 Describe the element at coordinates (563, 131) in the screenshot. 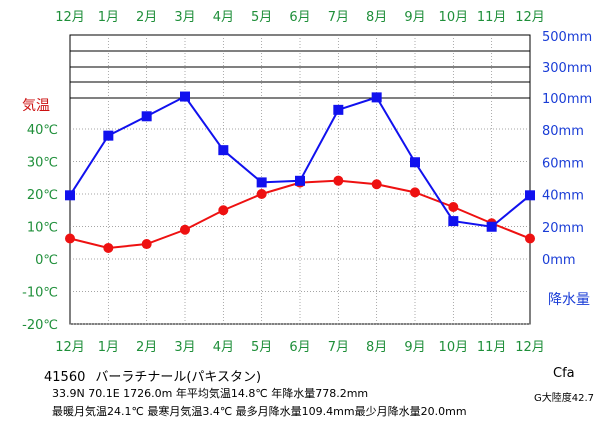

I see `precip-tick-label: 80mm` at that location.